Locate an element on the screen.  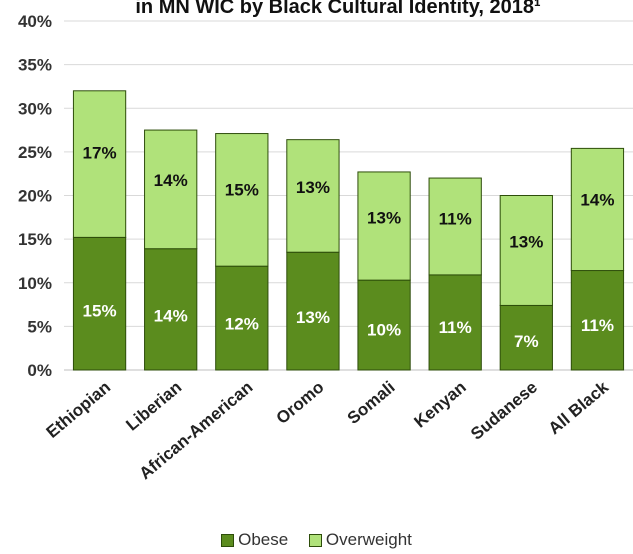
y-tick-label: 30% is located at coordinates (35, 108).